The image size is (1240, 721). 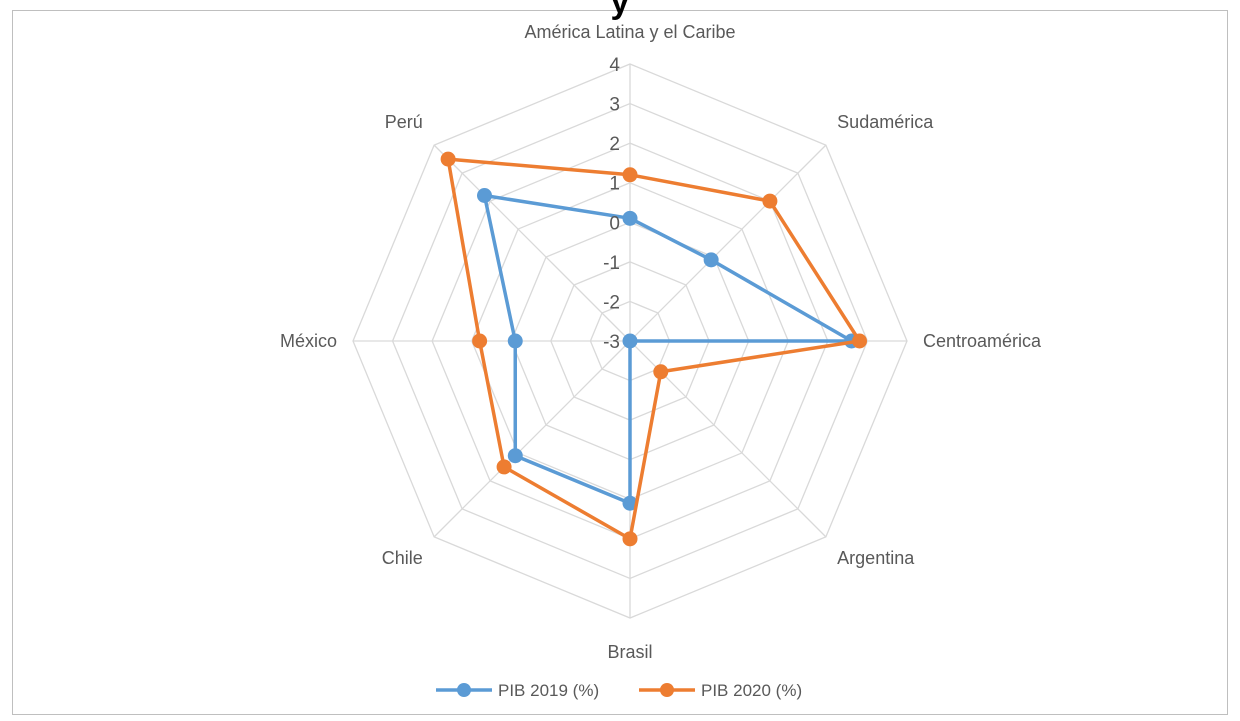 I want to click on chart-title: y, so click(x=620, y=10).